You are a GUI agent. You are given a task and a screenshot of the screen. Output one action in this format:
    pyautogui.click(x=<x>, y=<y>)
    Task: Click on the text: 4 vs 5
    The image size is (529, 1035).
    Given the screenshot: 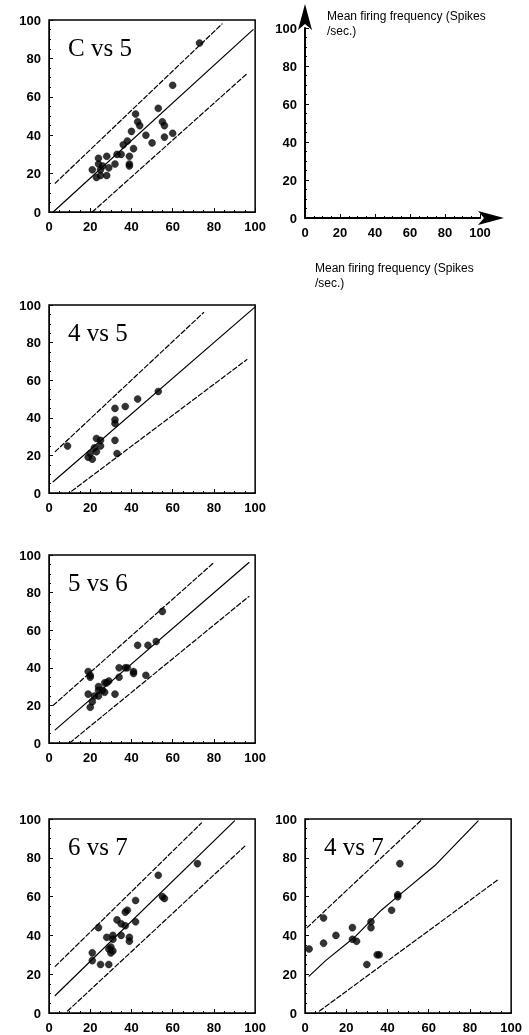 What is the action you would take?
    pyautogui.click(x=98, y=332)
    